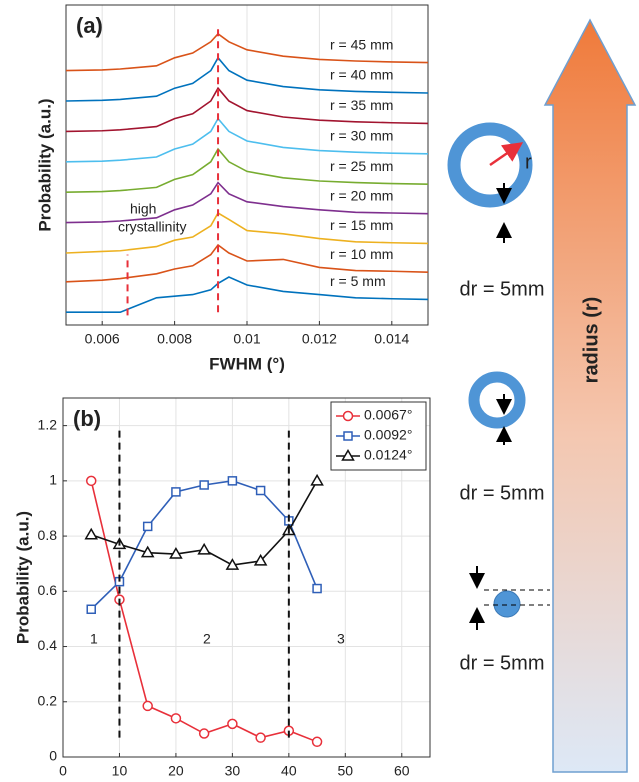 This screenshot has width=639, height=782. I want to click on x-axis-label: FWHM (°), so click(247, 363).